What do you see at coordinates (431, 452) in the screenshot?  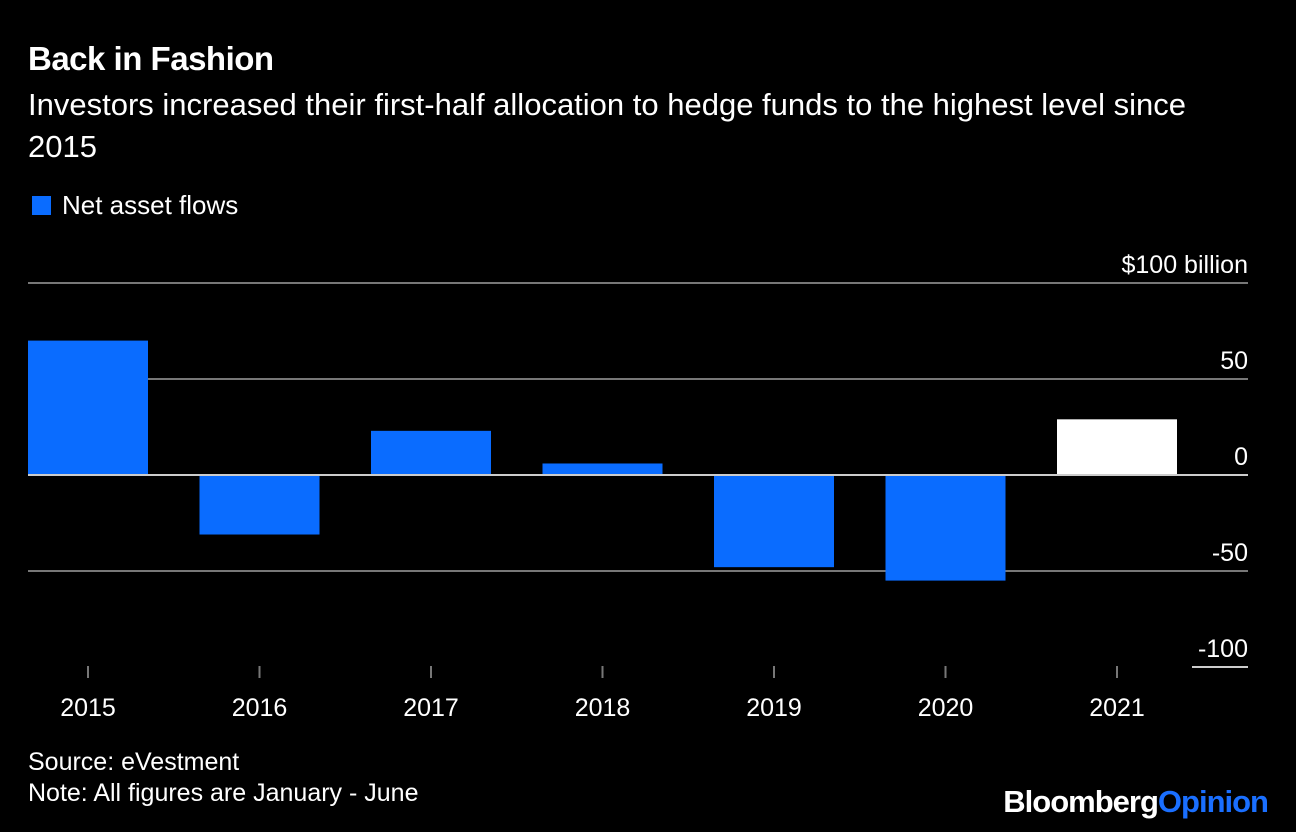 I see `bar-2017` at bounding box center [431, 452].